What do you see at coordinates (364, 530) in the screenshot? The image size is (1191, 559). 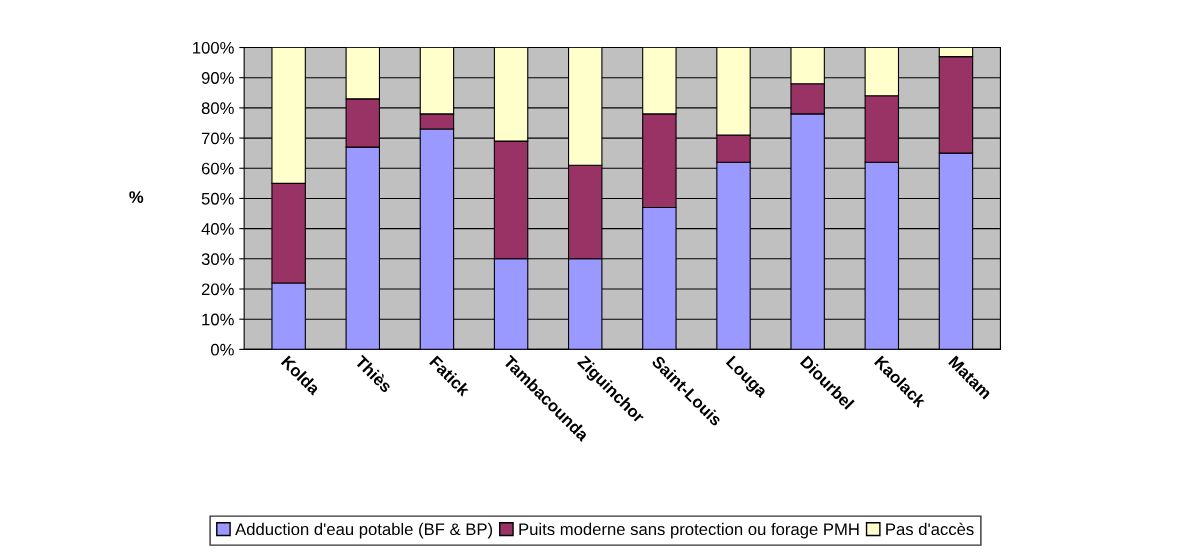 I see `legend-label: Adduction d'eau potable (BF & BP)` at bounding box center [364, 530].